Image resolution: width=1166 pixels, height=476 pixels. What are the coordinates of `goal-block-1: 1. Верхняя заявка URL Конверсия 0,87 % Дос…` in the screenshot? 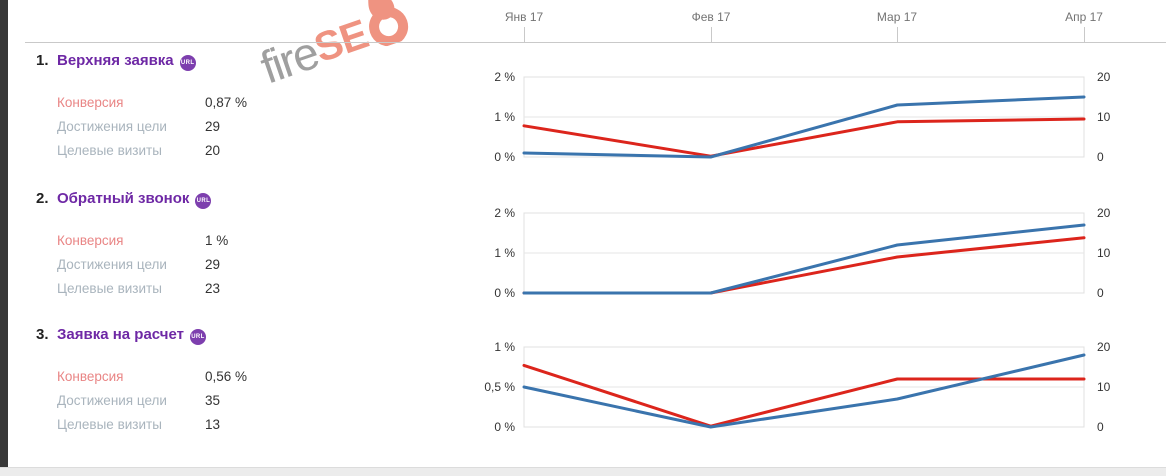 It's located at (236, 107).